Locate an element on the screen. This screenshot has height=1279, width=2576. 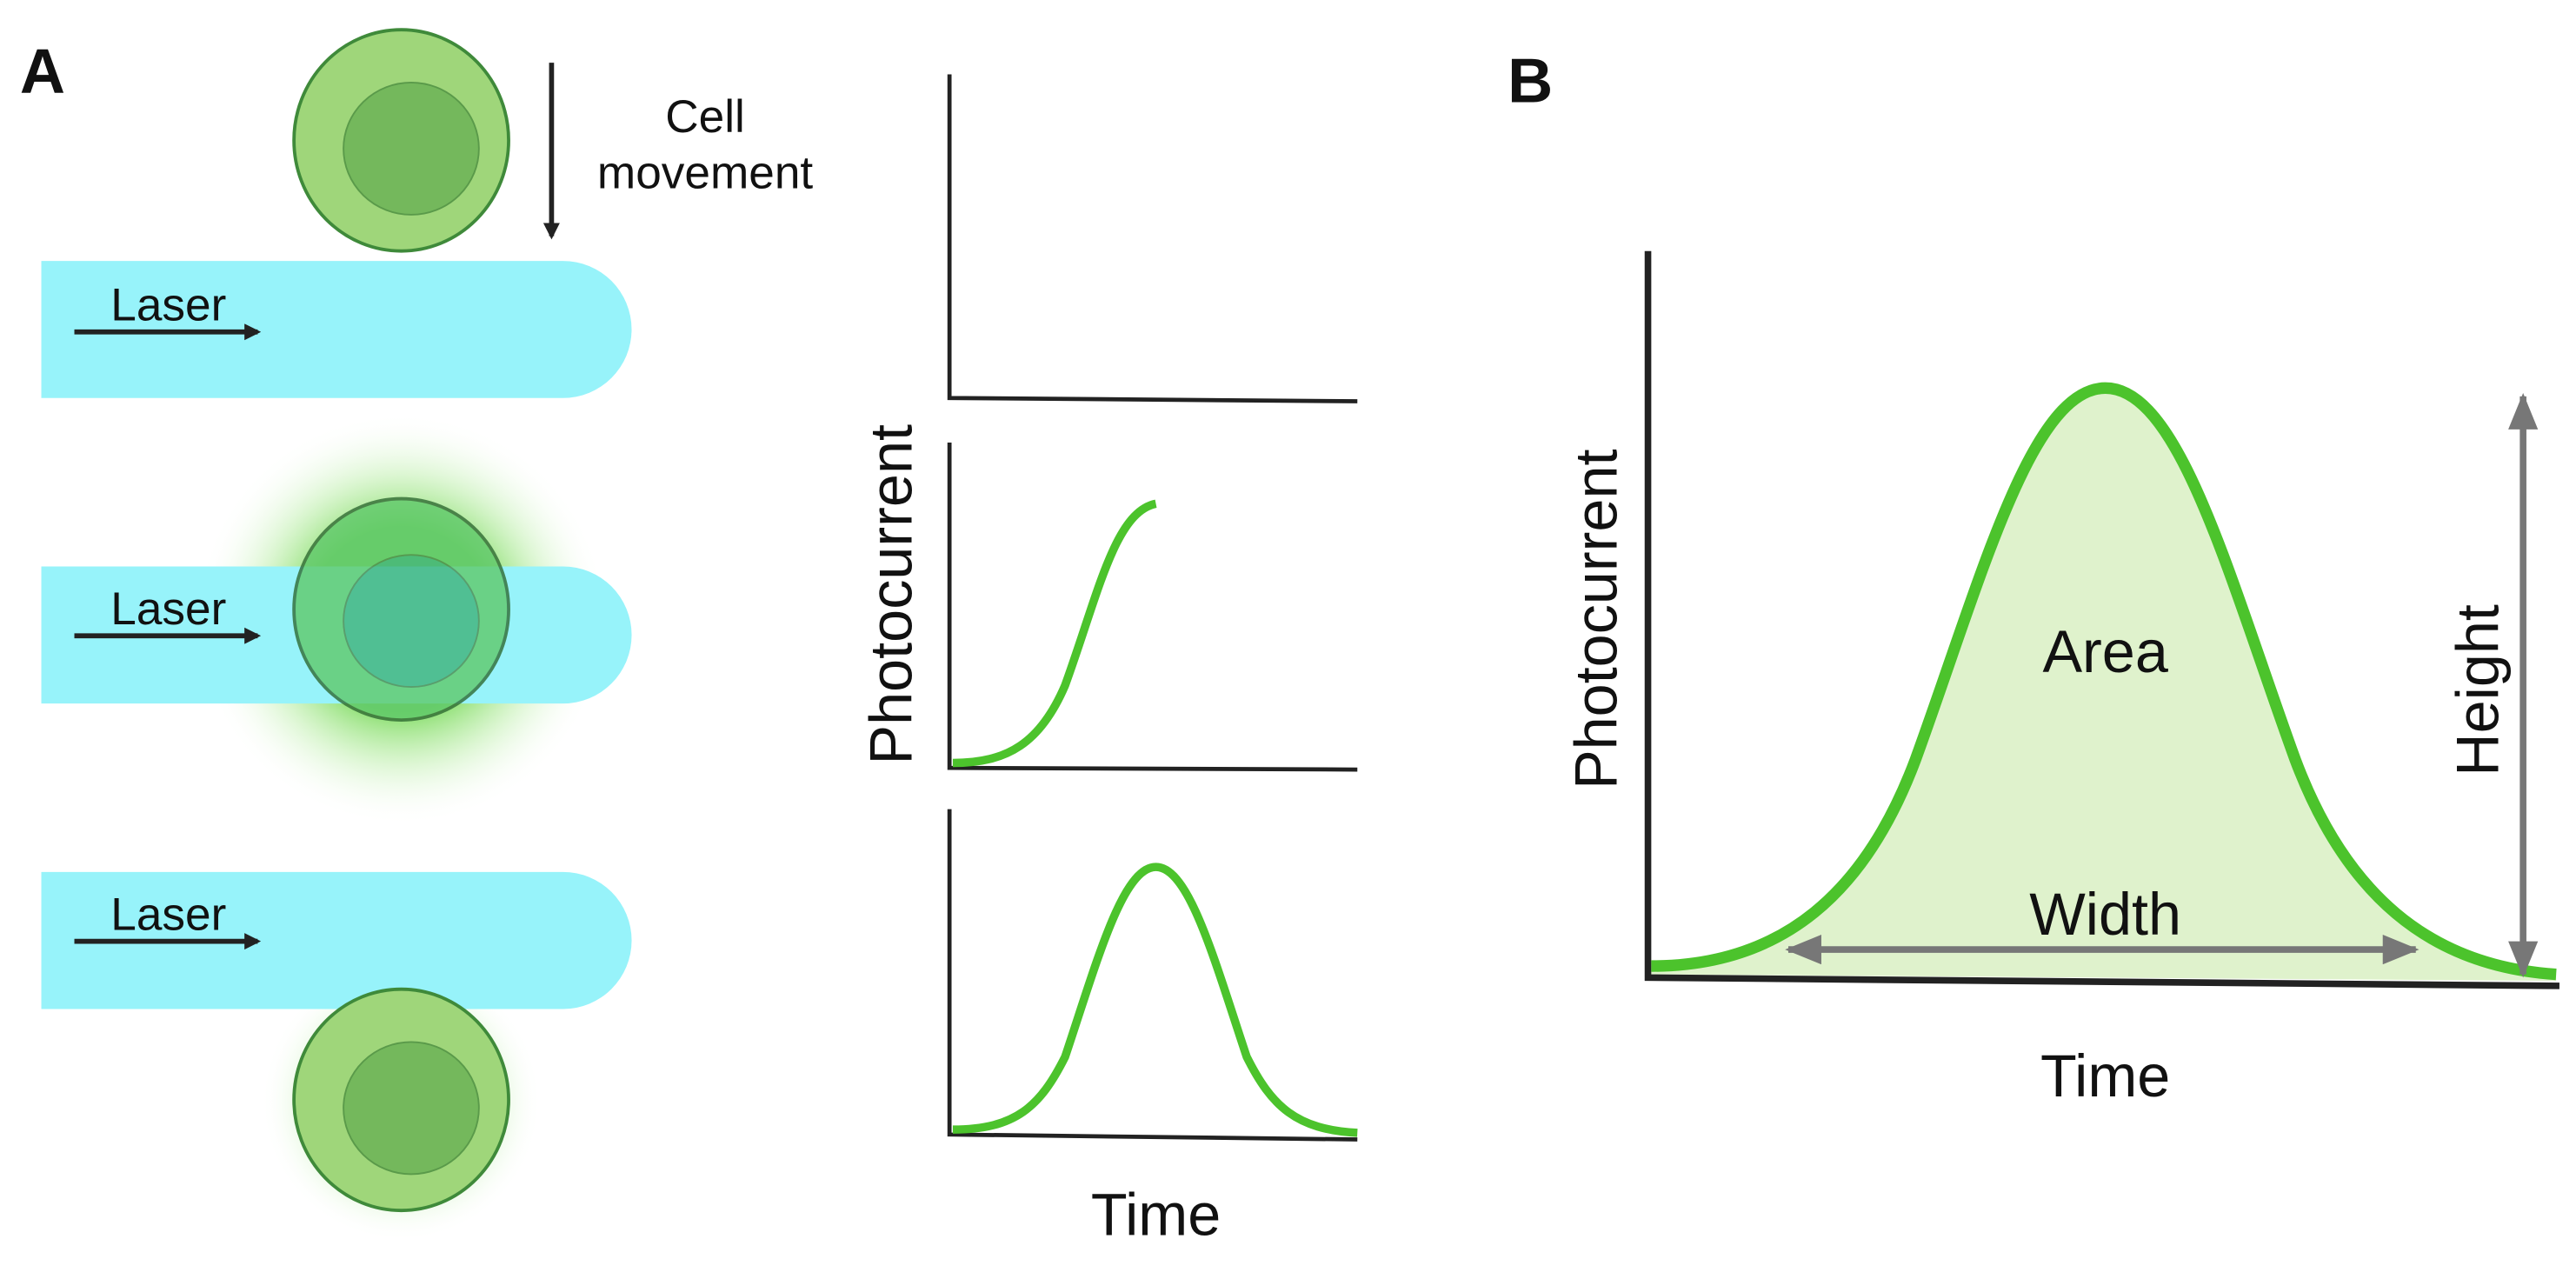
annotation: movement is located at coordinates (705, 174).